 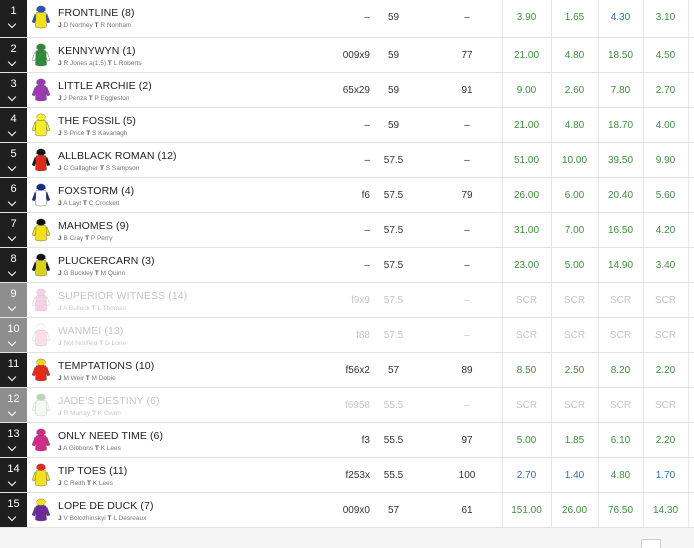 What do you see at coordinates (526, 370) in the screenshot?
I see `odds-cell: 8.50` at bounding box center [526, 370].